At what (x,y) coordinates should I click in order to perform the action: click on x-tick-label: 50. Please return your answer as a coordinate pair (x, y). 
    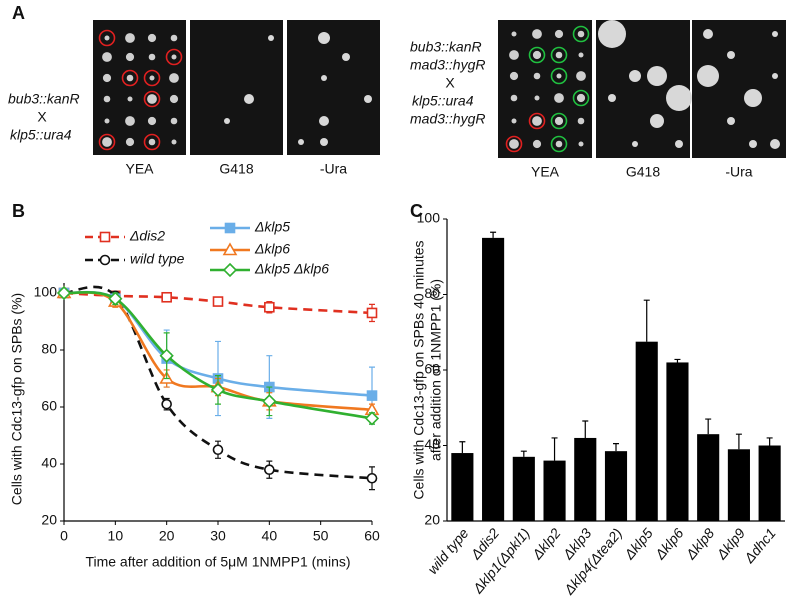
    Looking at the image, I should click on (321, 536).